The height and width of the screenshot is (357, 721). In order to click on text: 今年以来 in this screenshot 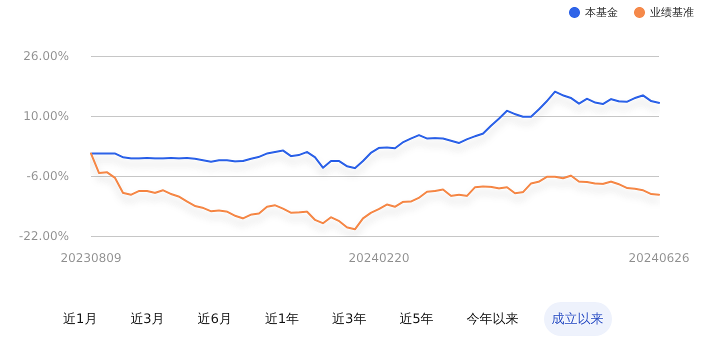, I will do `click(493, 320)`.